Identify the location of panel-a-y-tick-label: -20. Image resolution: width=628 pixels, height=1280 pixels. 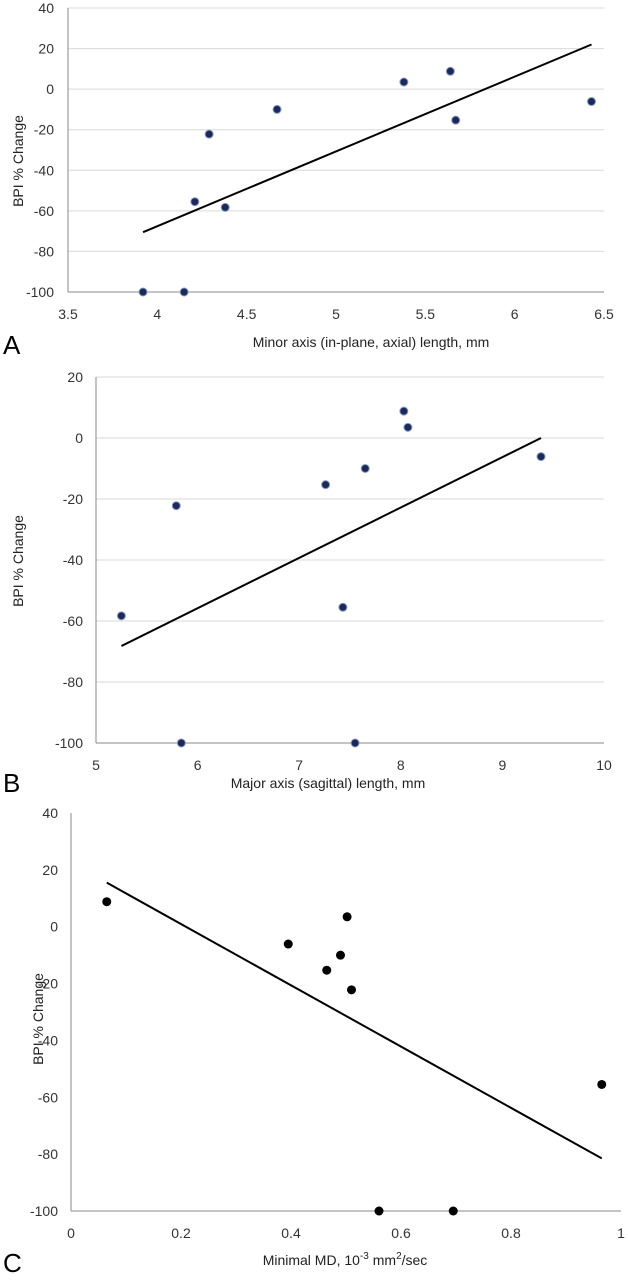
(44, 130).